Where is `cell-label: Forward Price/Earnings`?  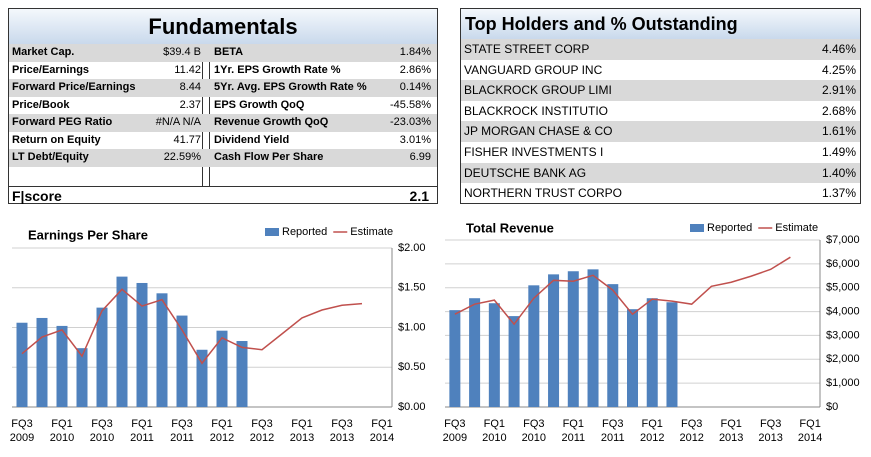 cell-label: Forward Price/Earnings is located at coordinates (74, 87).